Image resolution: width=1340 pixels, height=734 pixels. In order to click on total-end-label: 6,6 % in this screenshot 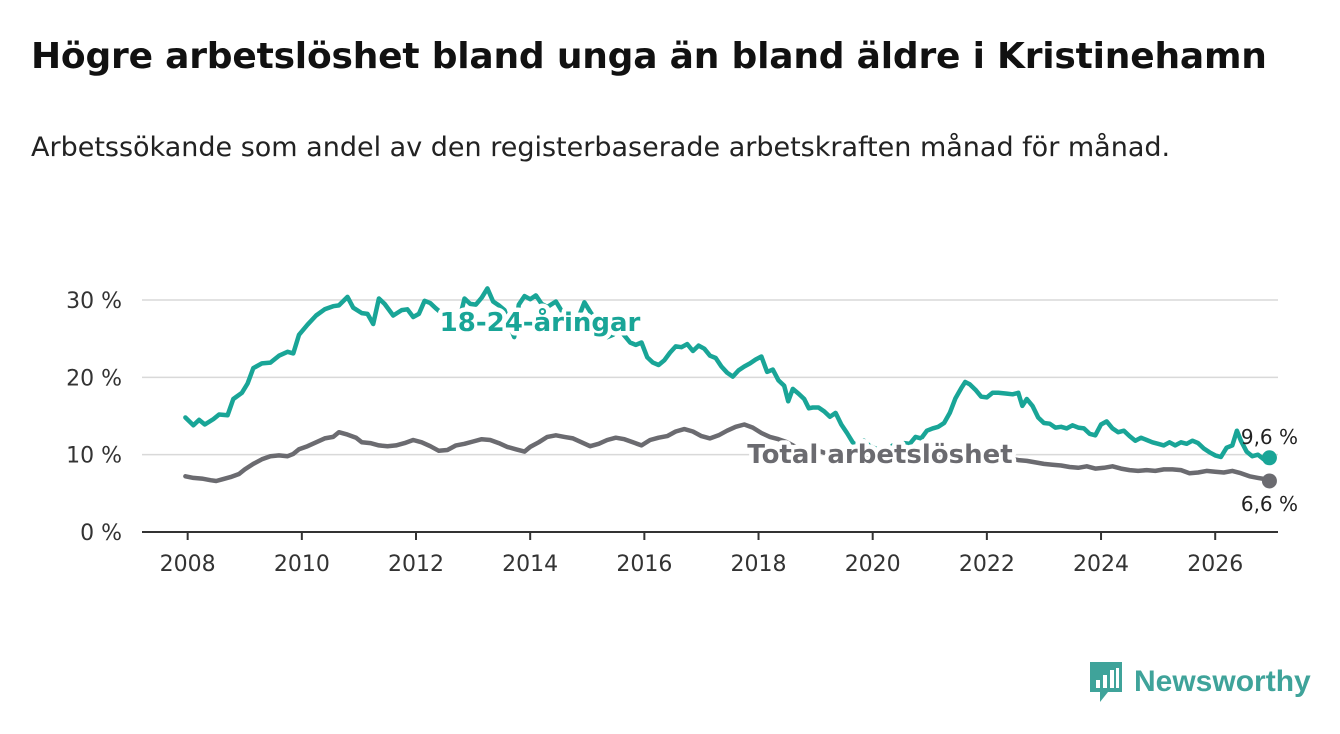, I will do `click(1269, 504)`.